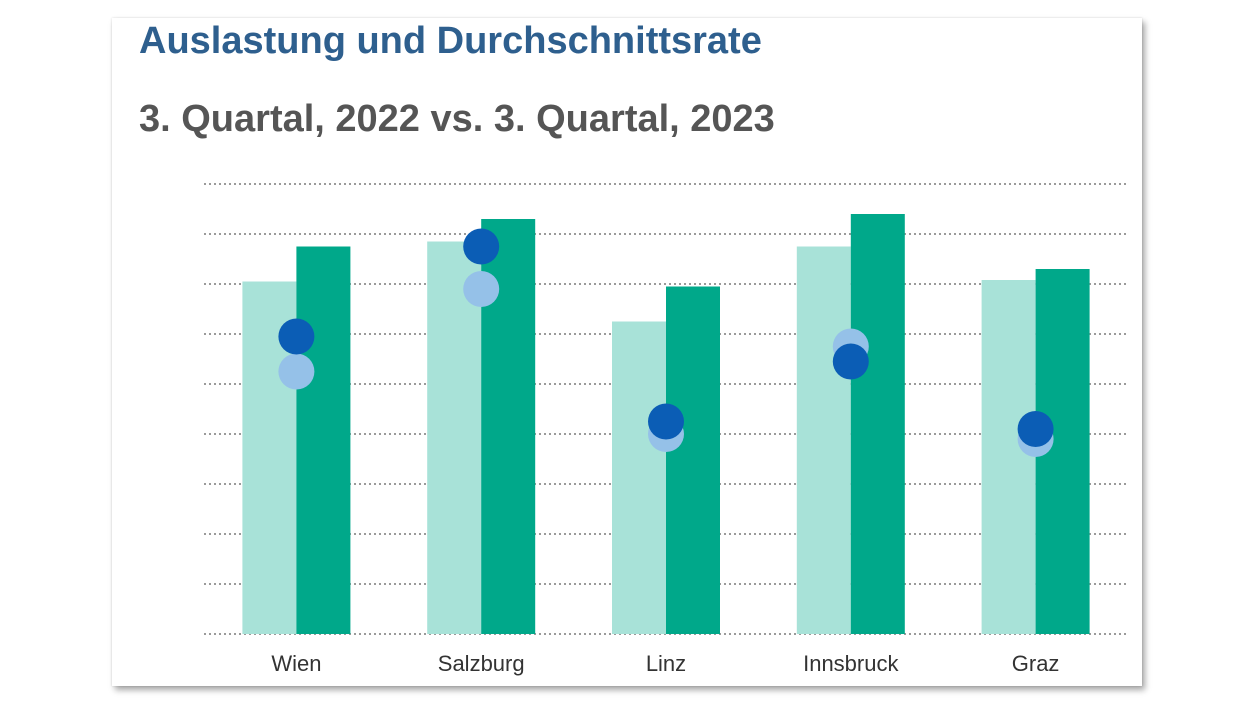 The height and width of the screenshot is (706, 1255). Describe the element at coordinates (296, 663) in the screenshot. I see `category-label: Wien` at that location.